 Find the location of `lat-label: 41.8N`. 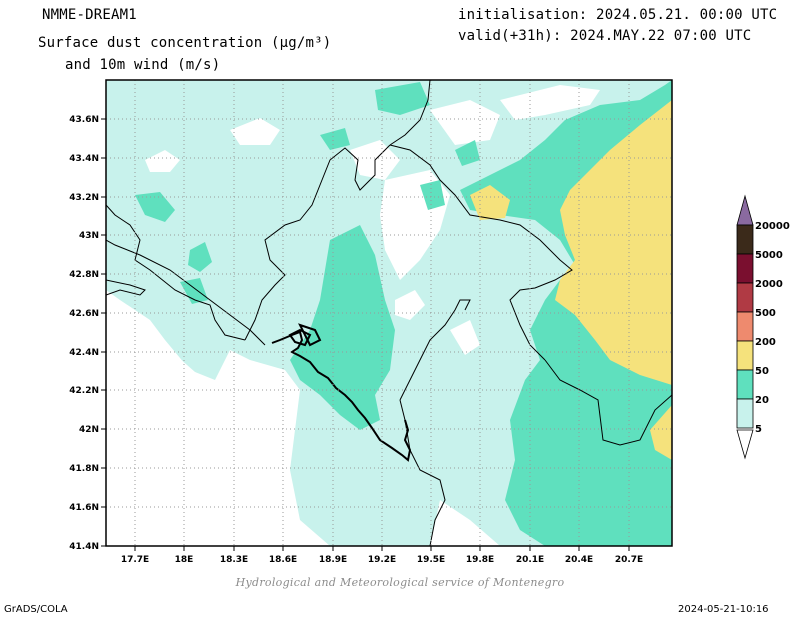

lat-label: 41.8N is located at coordinates (84, 469).